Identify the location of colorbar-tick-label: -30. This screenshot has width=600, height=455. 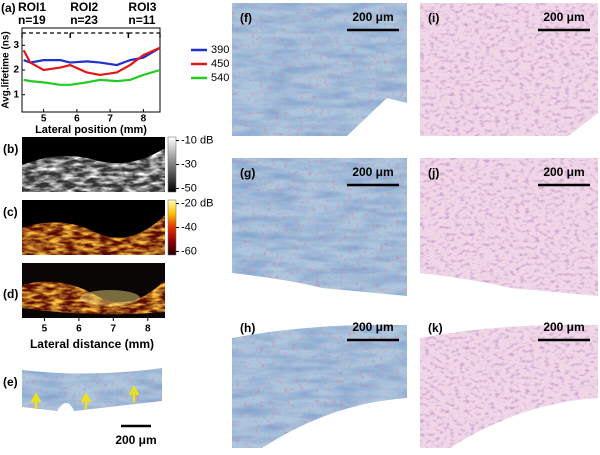
(189, 164).